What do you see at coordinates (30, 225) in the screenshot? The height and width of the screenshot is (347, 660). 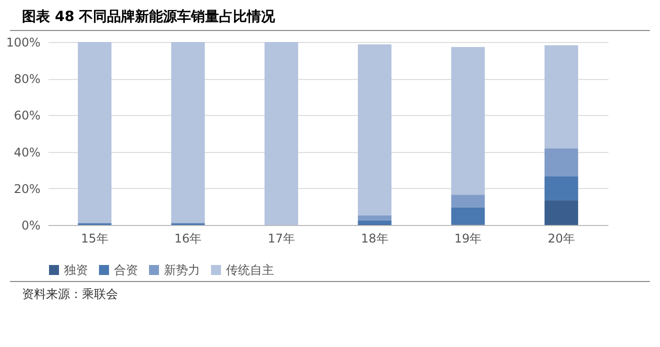 I see `y-tick-label: 0%` at bounding box center [30, 225].